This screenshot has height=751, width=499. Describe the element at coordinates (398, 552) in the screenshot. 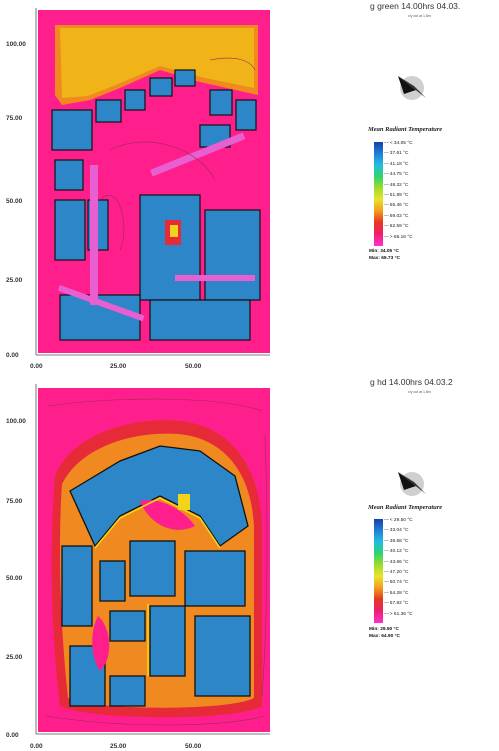

I see `legend-label: 40.12 °C` at that location.